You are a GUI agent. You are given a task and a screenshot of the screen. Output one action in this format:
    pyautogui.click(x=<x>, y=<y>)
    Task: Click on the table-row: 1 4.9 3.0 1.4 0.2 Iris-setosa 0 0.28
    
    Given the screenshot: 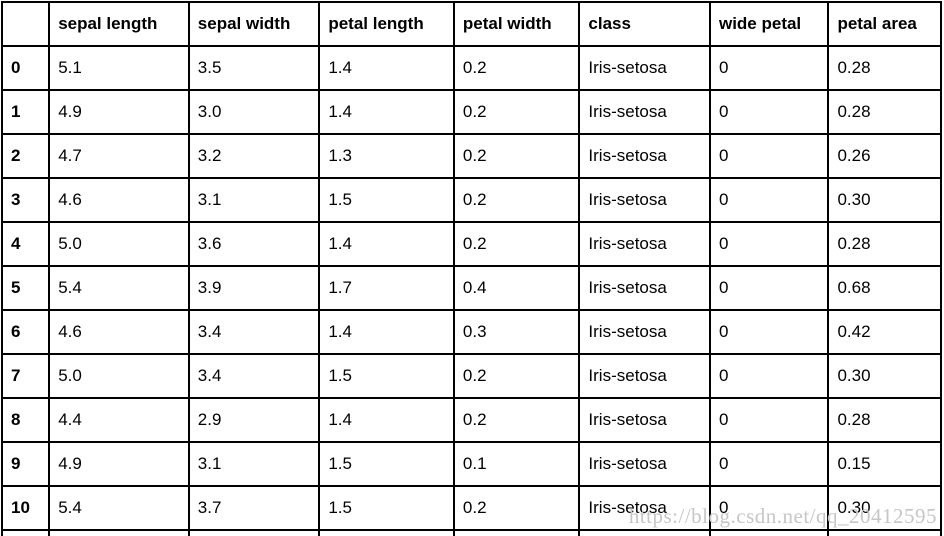 What is the action you would take?
    pyautogui.click(x=471, y=112)
    